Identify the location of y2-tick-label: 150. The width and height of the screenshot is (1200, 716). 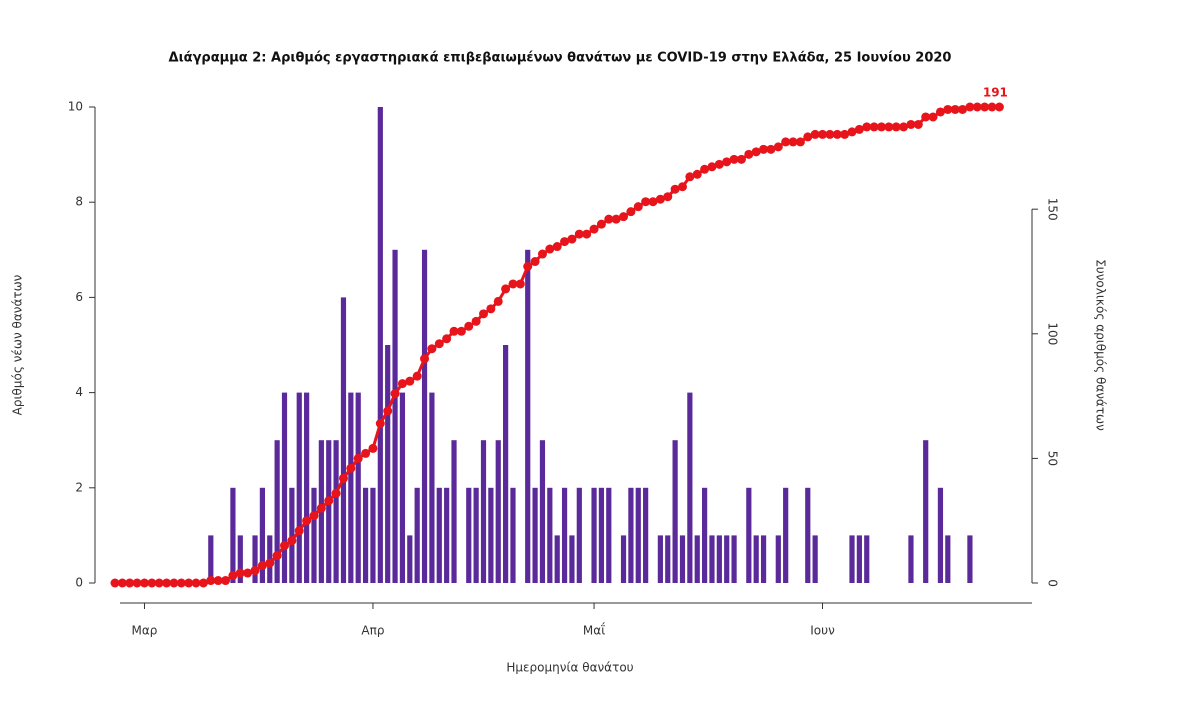
(1053, 209).